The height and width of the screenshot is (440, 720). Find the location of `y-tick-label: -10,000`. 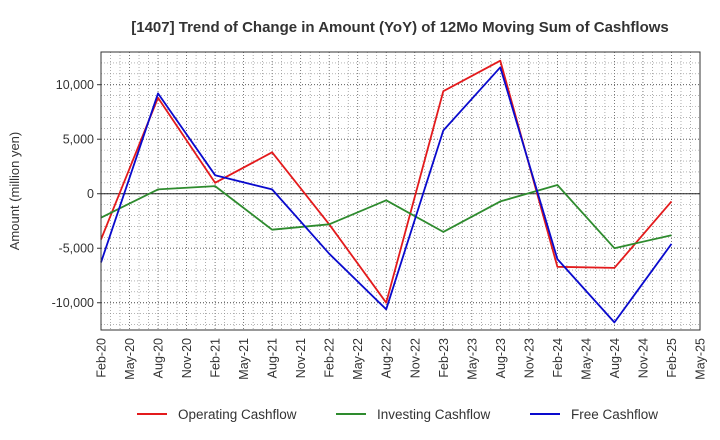

y-tick-label: -10,000 is located at coordinates (73, 303).